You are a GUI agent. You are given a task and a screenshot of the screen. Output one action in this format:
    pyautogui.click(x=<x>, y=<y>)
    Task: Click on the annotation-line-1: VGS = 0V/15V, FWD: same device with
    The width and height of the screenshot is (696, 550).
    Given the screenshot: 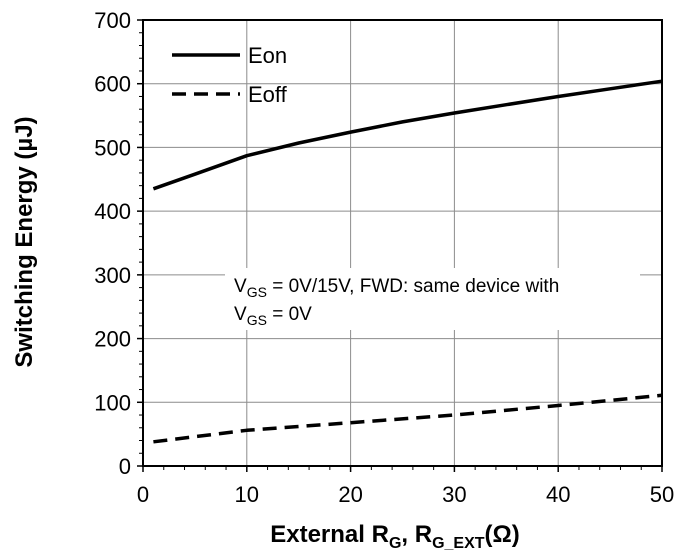 What is the action you would take?
    pyautogui.click(x=396, y=288)
    